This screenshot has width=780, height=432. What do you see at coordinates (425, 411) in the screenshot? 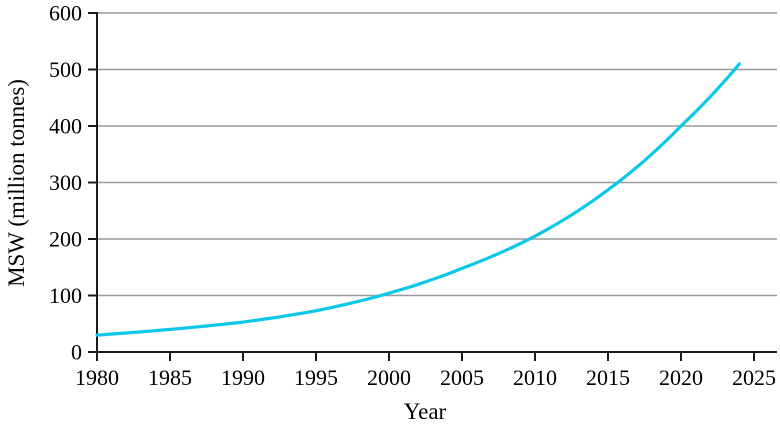
I see `x-axis-title: Year` at bounding box center [425, 411].